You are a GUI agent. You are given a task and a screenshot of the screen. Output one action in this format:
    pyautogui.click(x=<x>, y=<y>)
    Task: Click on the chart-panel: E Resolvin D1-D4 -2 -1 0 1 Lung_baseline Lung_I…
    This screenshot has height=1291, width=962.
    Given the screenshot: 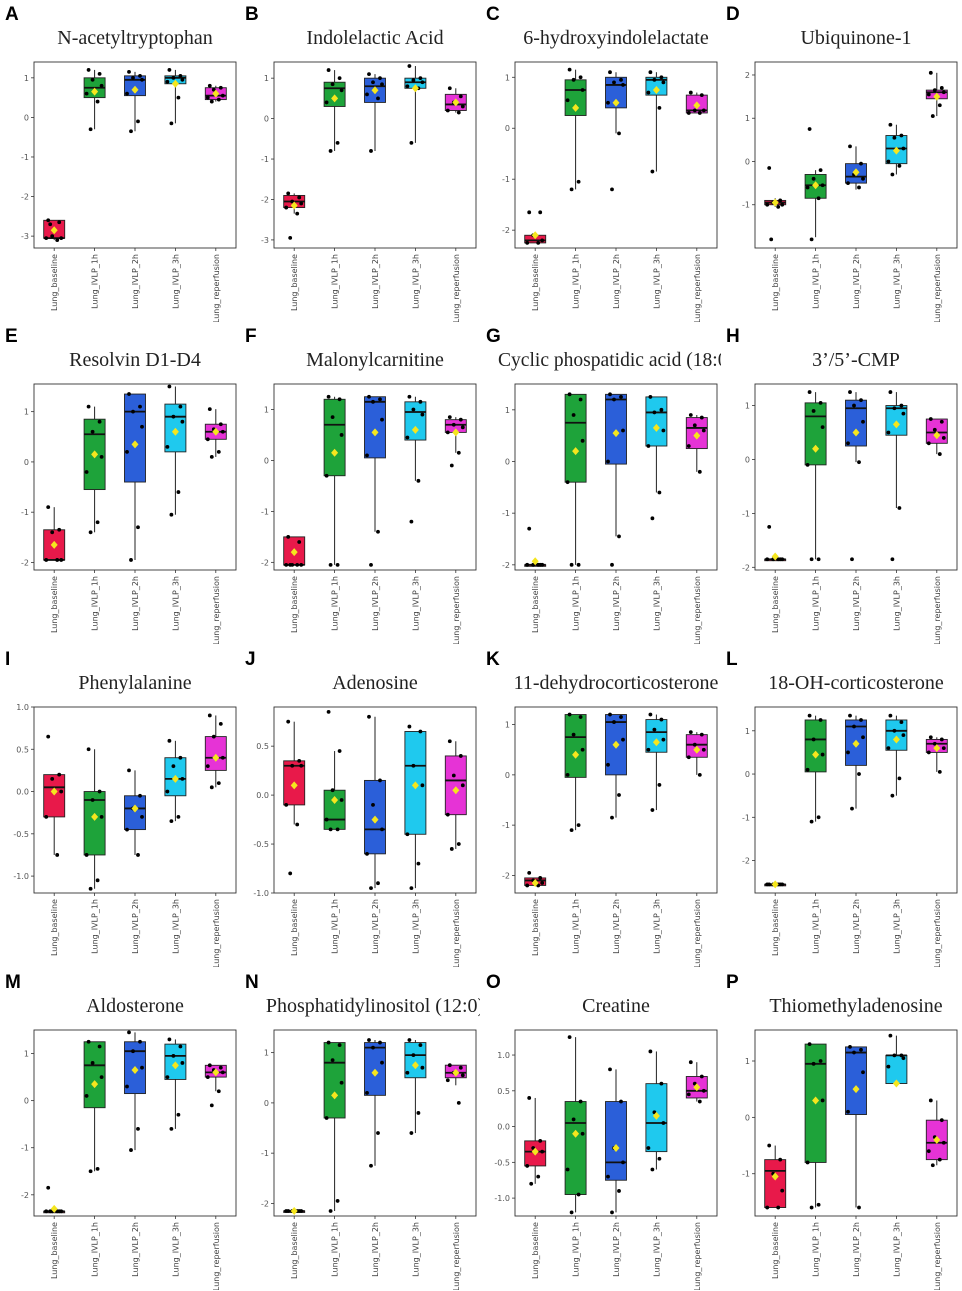 What is the action you would take?
    pyautogui.click(x=120, y=483)
    